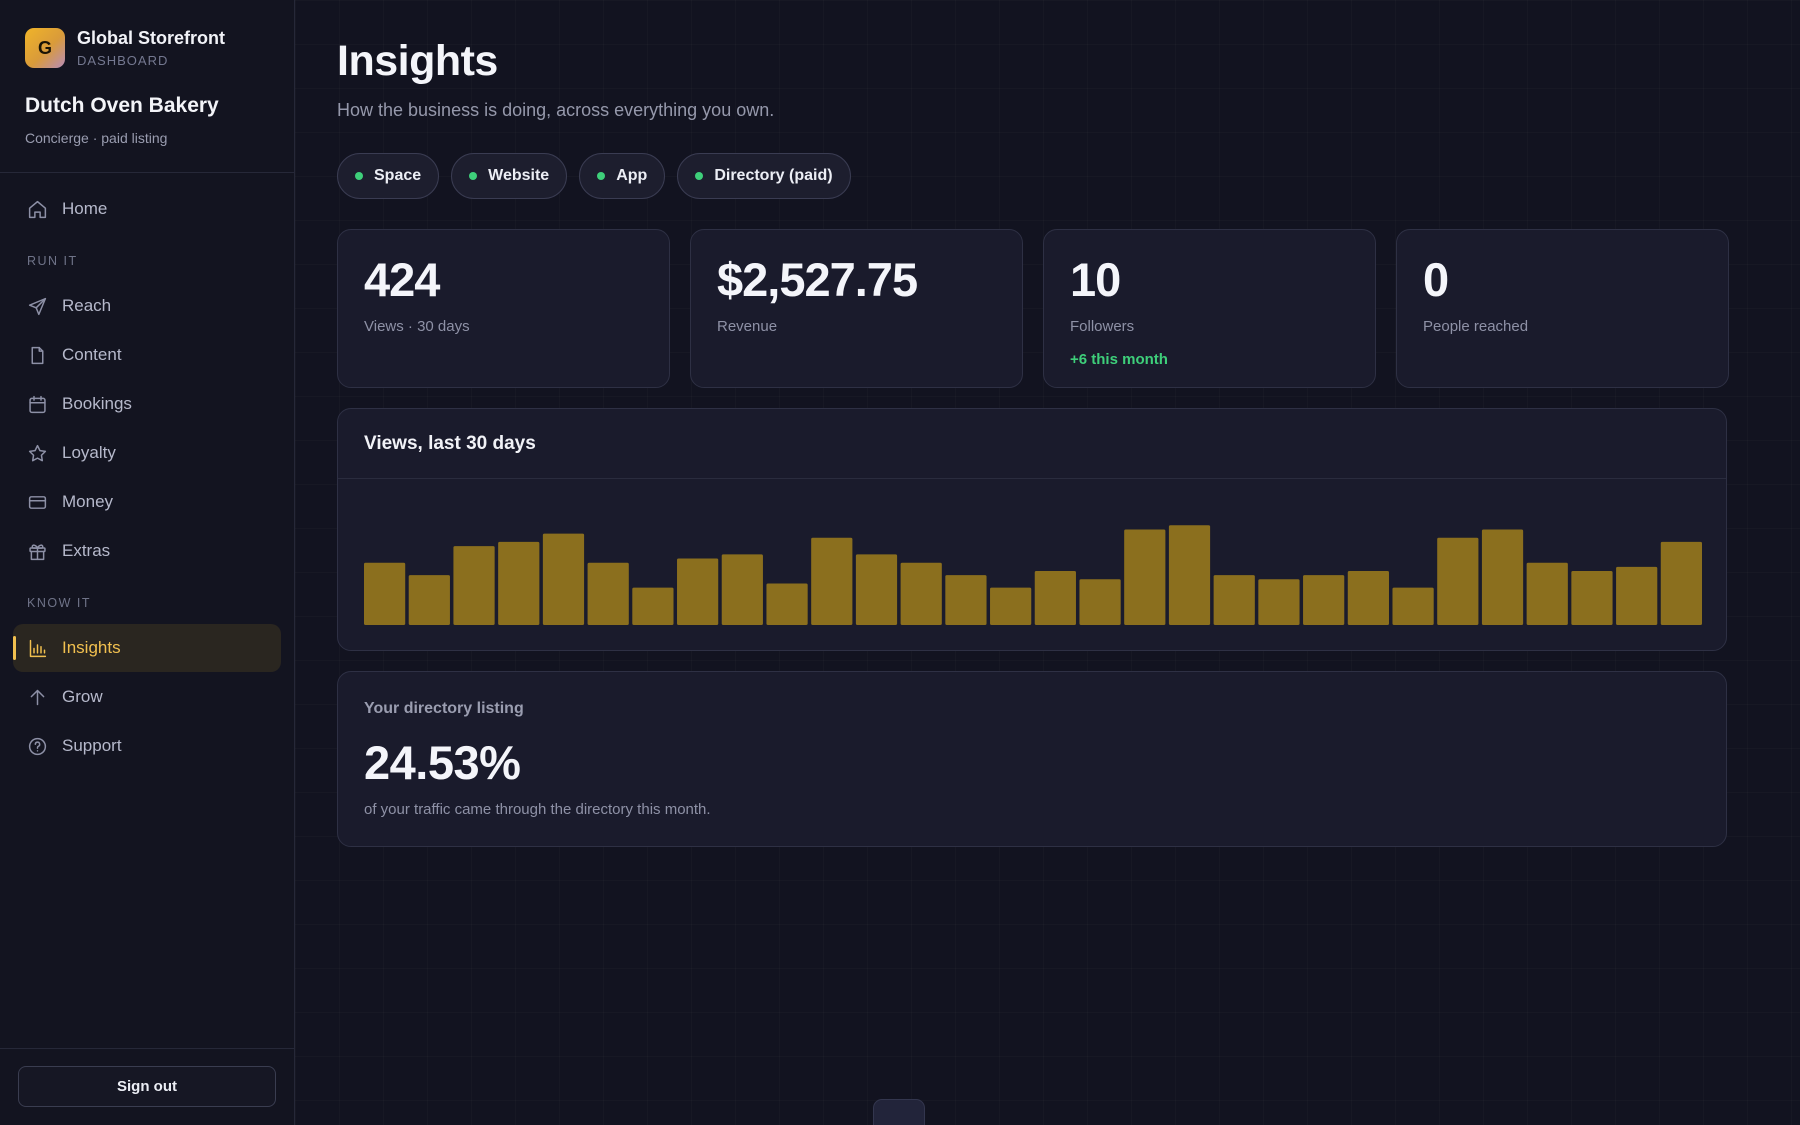 This screenshot has height=1125, width=1800. Describe the element at coordinates (899, 1112) in the screenshot. I see `floating-handle` at that location.